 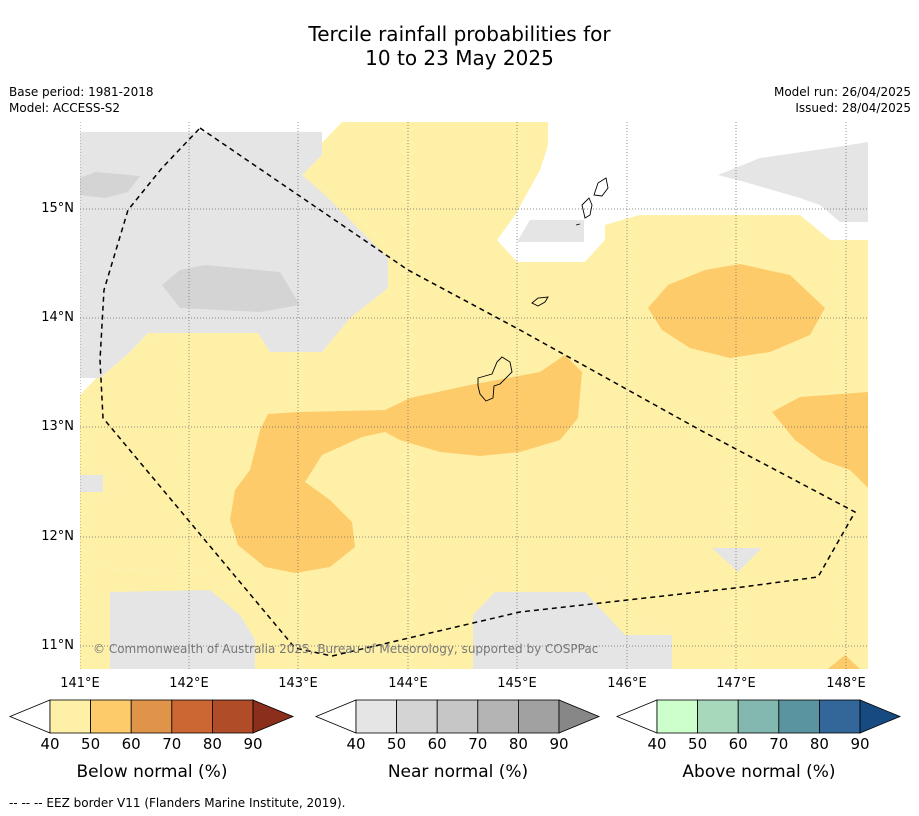 What do you see at coordinates (459, 34) in the screenshot?
I see `title-line-1: Tercile rainfall probabilities for` at bounding box center [459, 34].